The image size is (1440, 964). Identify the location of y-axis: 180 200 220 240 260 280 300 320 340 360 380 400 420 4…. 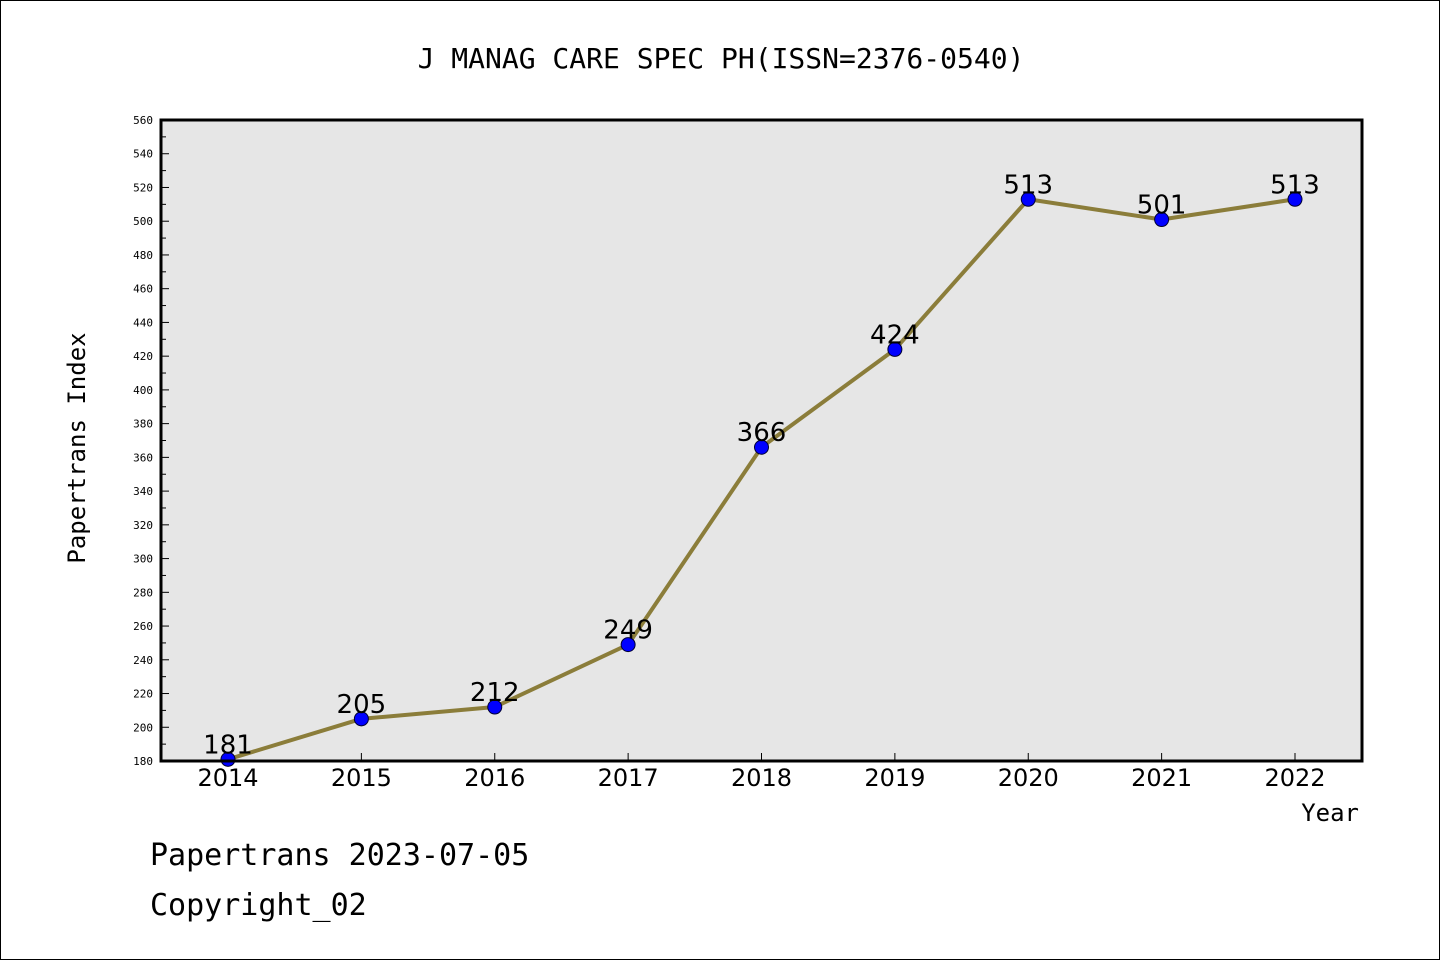
(151, 441).